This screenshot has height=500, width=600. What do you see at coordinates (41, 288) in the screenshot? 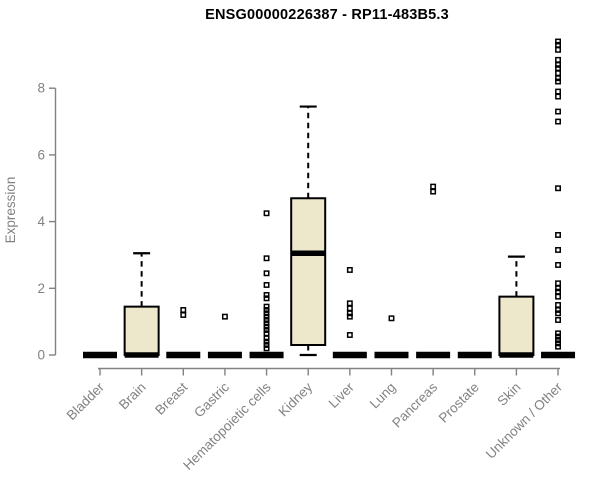
I see `y-tick-label: 2` at bounding box center [41, 288].